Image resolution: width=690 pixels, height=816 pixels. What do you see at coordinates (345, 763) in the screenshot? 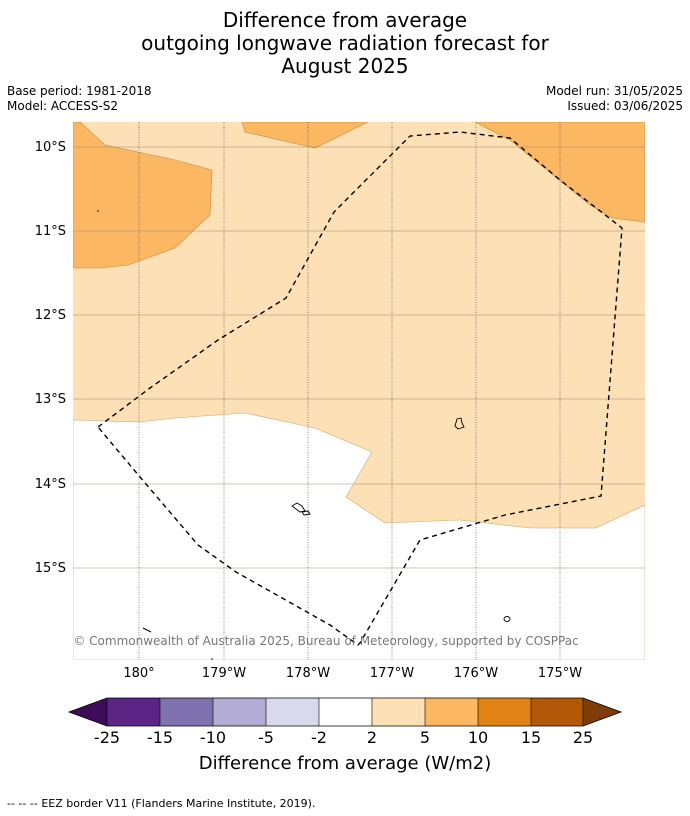
I see `colorbar-label: Difference from average (W/m2)` at bounding box center [345, 763].